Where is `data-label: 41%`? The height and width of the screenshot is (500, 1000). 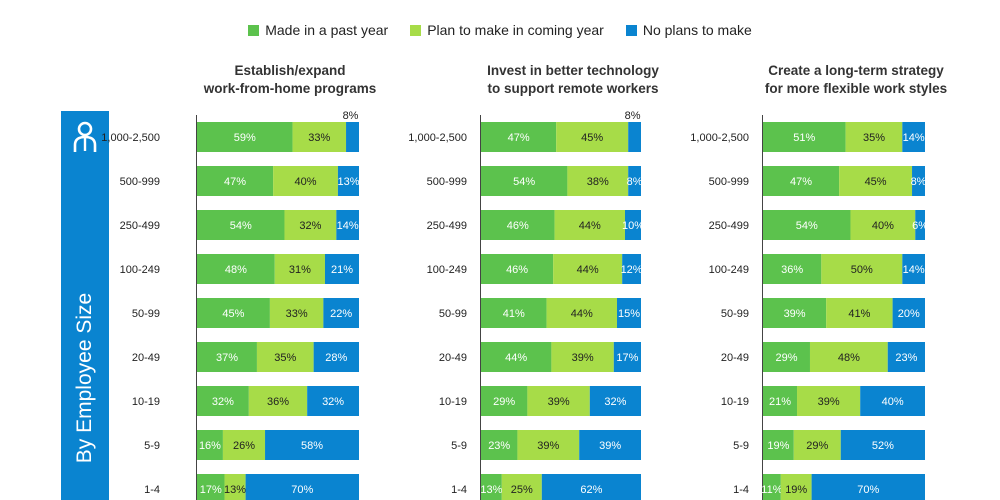 data-label: 41% is located at coordinates (859, 314).